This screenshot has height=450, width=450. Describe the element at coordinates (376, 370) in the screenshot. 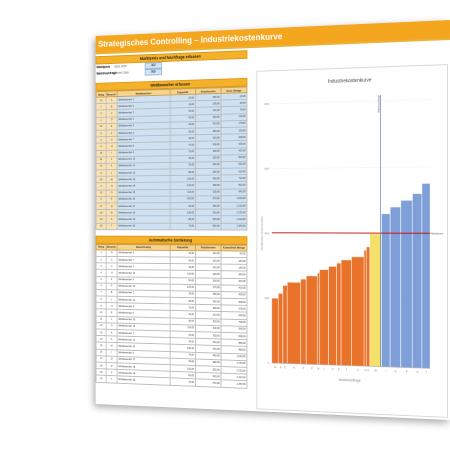

I see `x-tick-label: M` at that location.